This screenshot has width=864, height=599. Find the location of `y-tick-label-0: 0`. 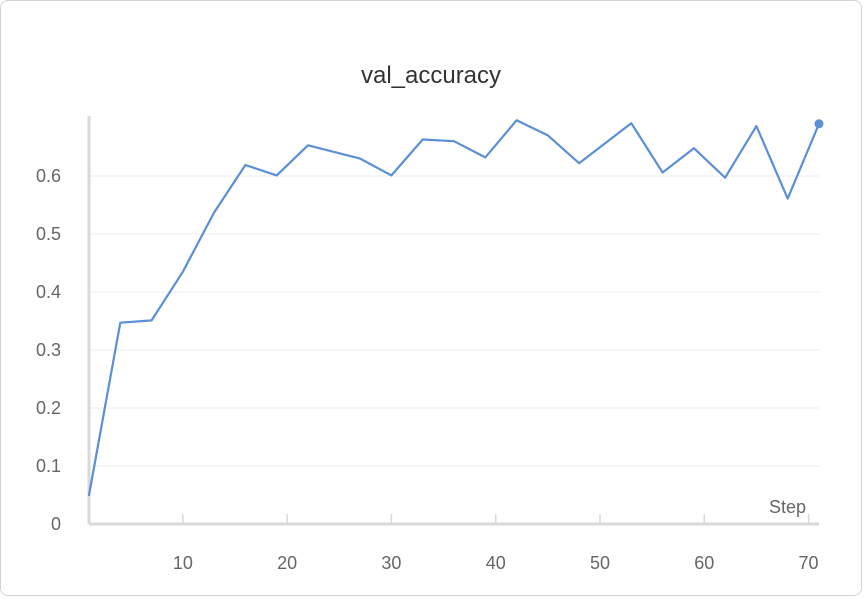

y-tick-label-0: 0 is located at coordinates (56, 524).